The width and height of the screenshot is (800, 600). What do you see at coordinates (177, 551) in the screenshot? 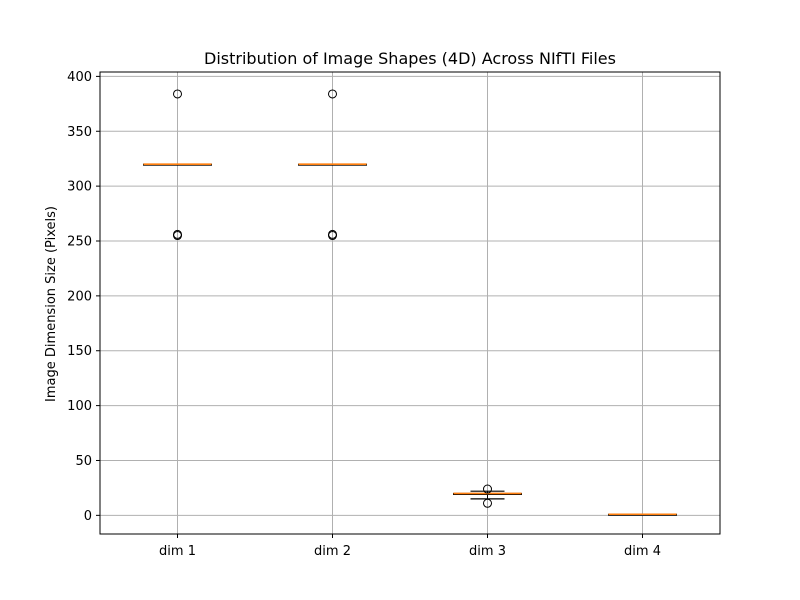
I see `x-tick-label: dim 1` at bounding box center [177, 551].